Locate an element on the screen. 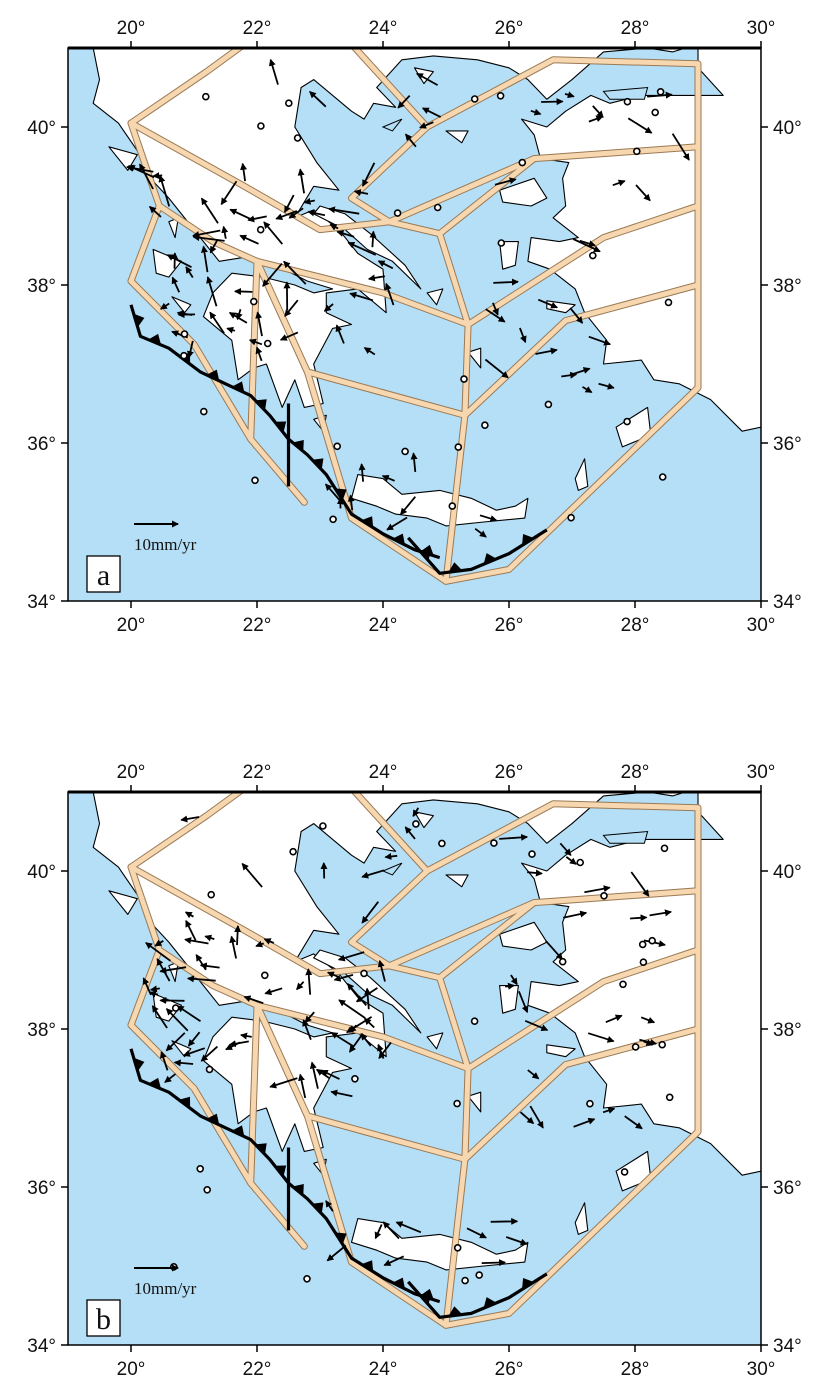  panel-label: b is located at coordinates (103, 1319).